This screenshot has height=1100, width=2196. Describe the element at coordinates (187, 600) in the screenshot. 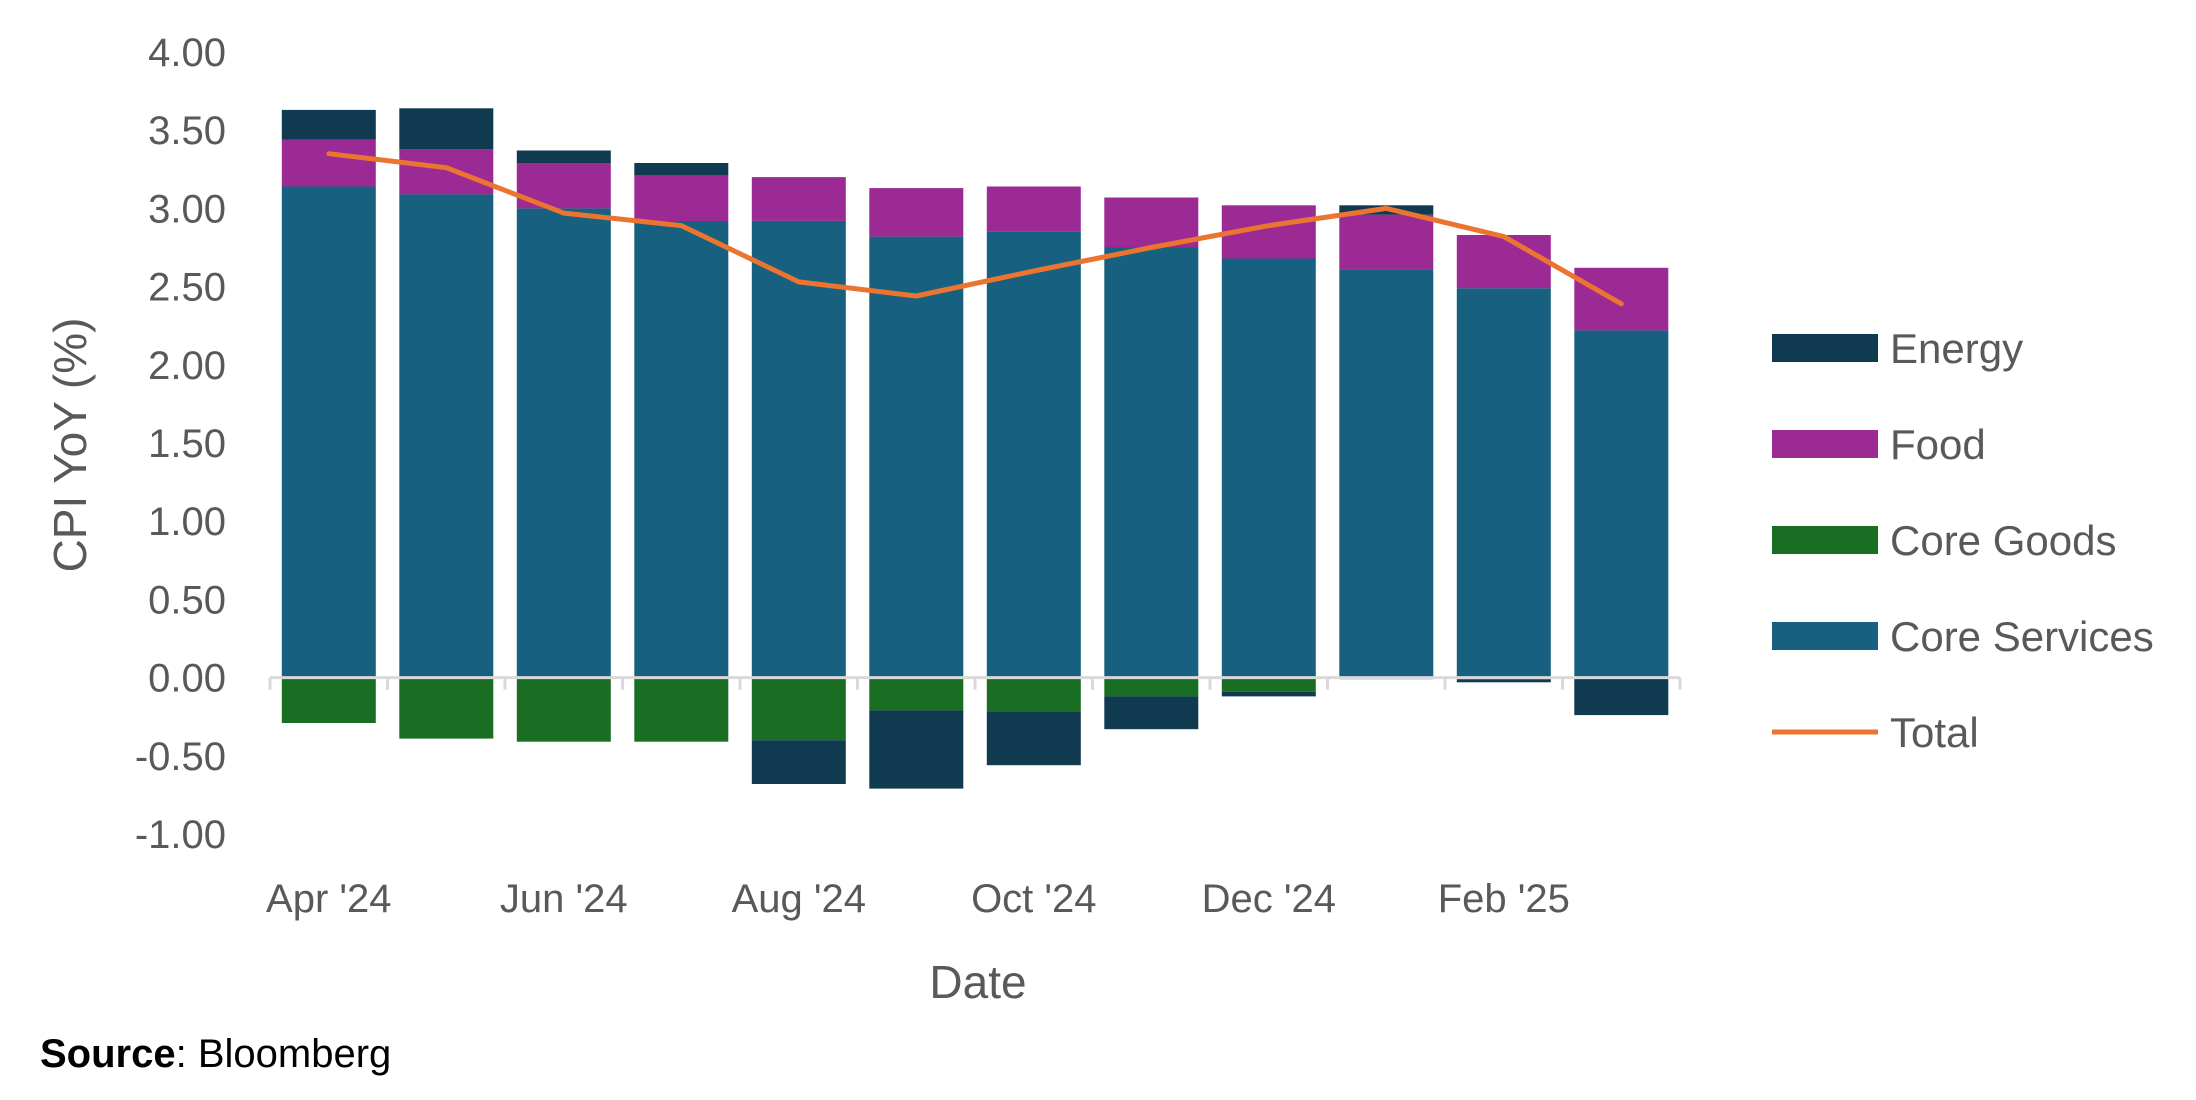

I see `y-tick-label: 0.50` at that location.